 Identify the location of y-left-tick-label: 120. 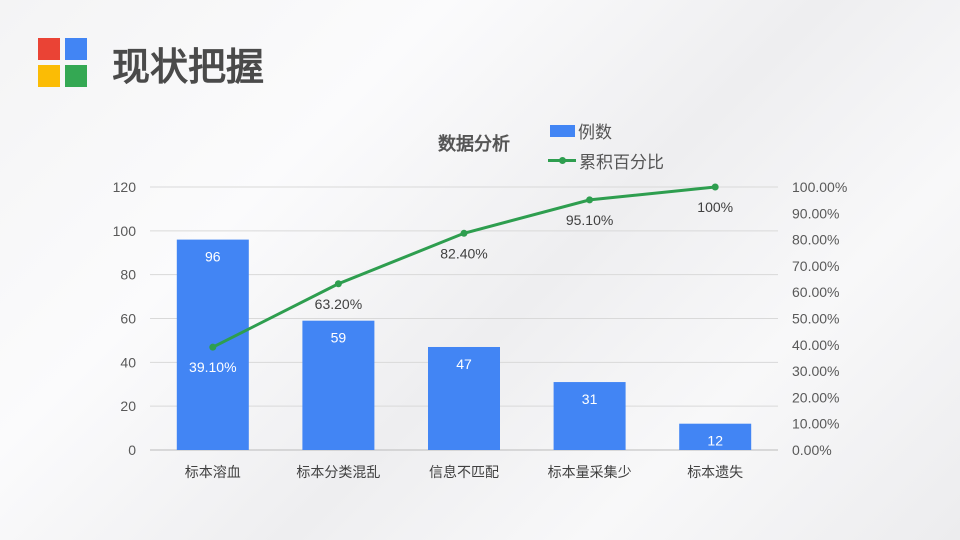
(125, 187).